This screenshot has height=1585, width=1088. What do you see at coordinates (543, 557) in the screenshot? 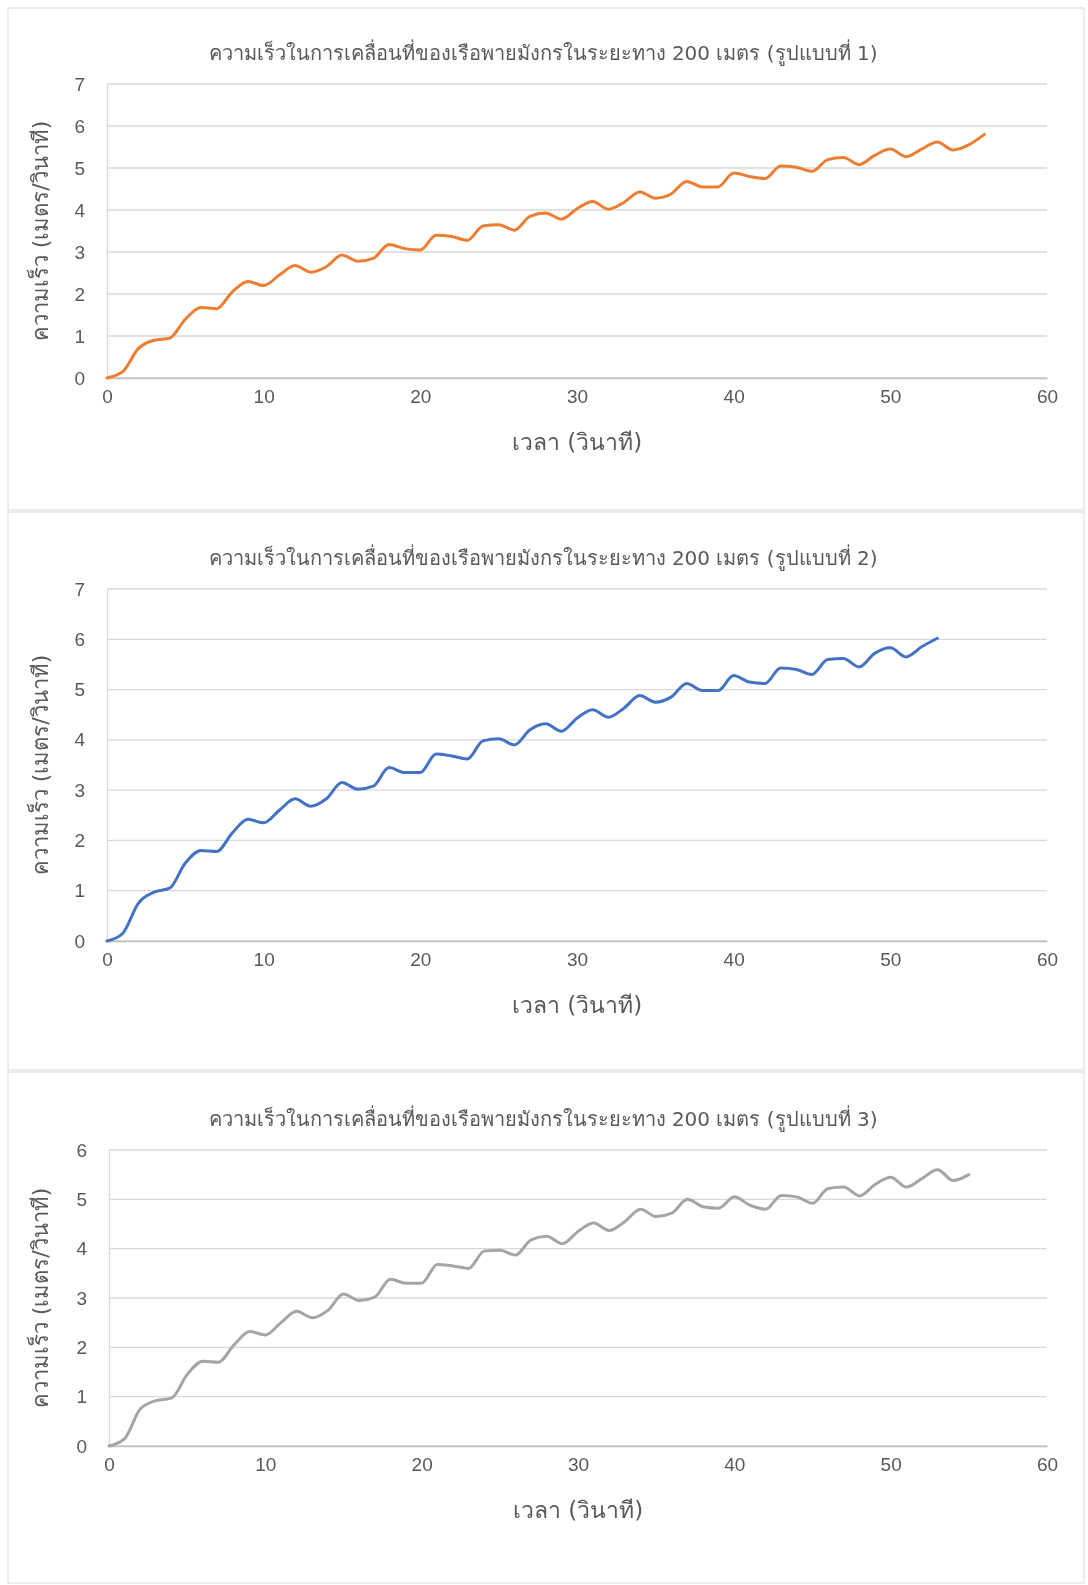
I see `chart-title: ความเร็วในการเคลื่อนที่ของเรือพายมังกรในระยะทาง 200 เมตร (รูปแบบที่ 2)` at bounding box center [543, 557].